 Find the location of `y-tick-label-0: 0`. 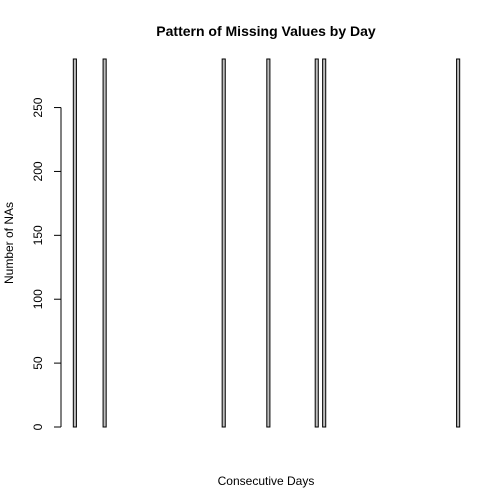

y-tick-label-0: 0 is located at coordinates (38, 426).